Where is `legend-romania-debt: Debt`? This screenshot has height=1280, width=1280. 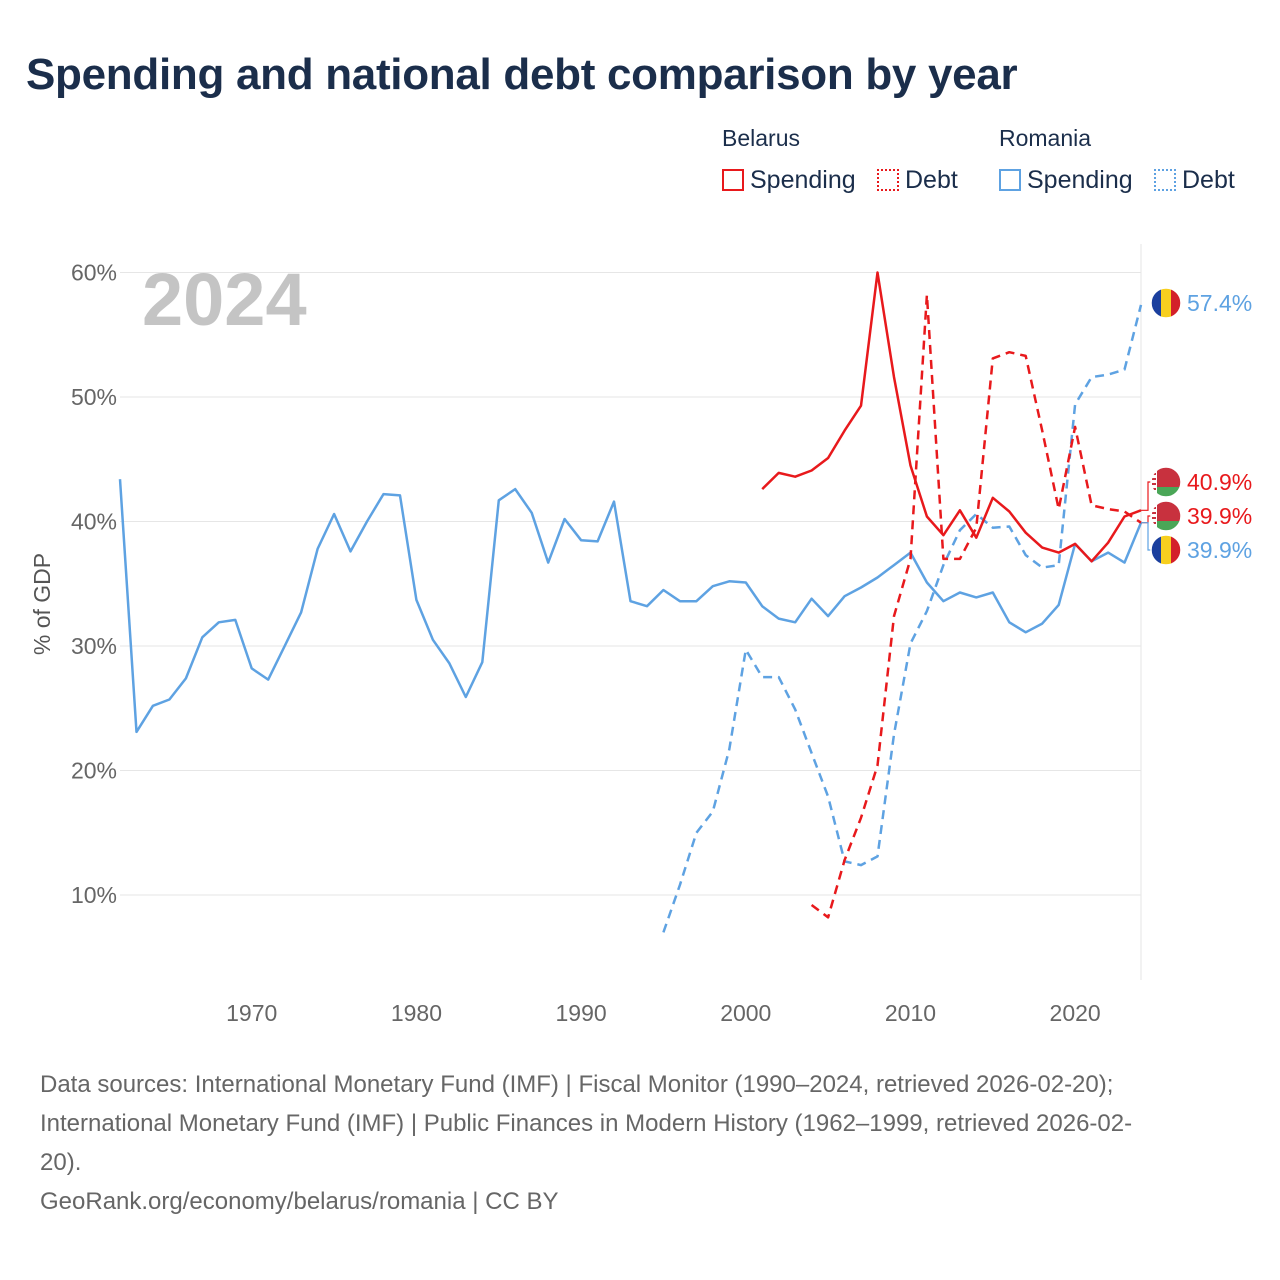
legend-romania-debt: Debt is located at coordinates (1194, 180).